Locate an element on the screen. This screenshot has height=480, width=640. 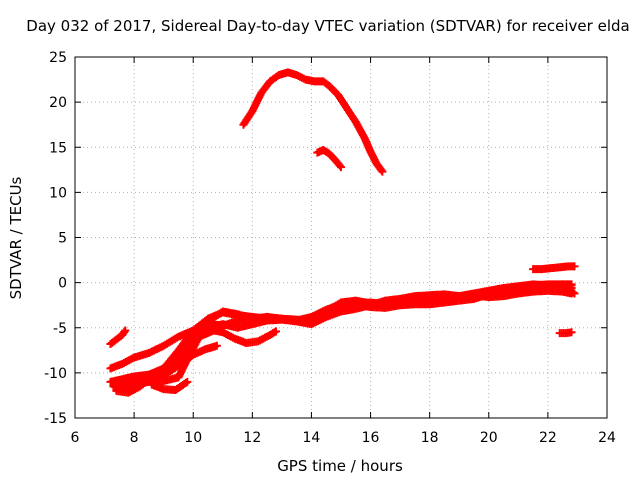
y-tick-label: 25 is located at coordinates (58, 58).